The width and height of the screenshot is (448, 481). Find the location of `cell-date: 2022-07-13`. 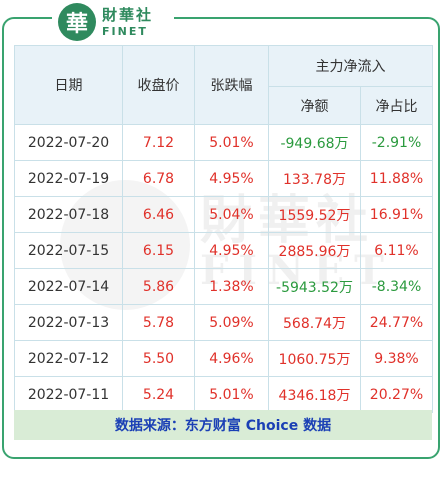

cell-date: 2022-07-13 is located at coordinates (68, 322).